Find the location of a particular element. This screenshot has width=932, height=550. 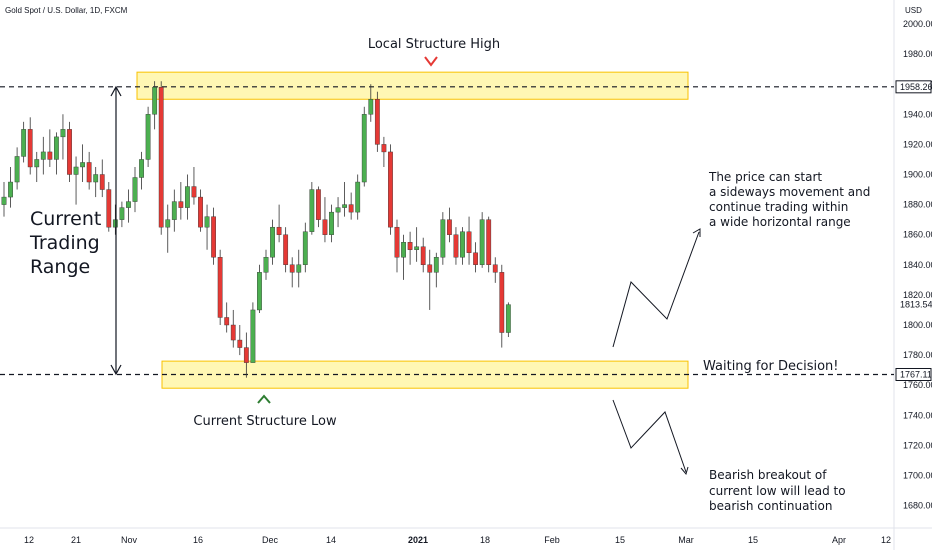

y-tick-label: 1780.00 is located at coordinates (917, 355).